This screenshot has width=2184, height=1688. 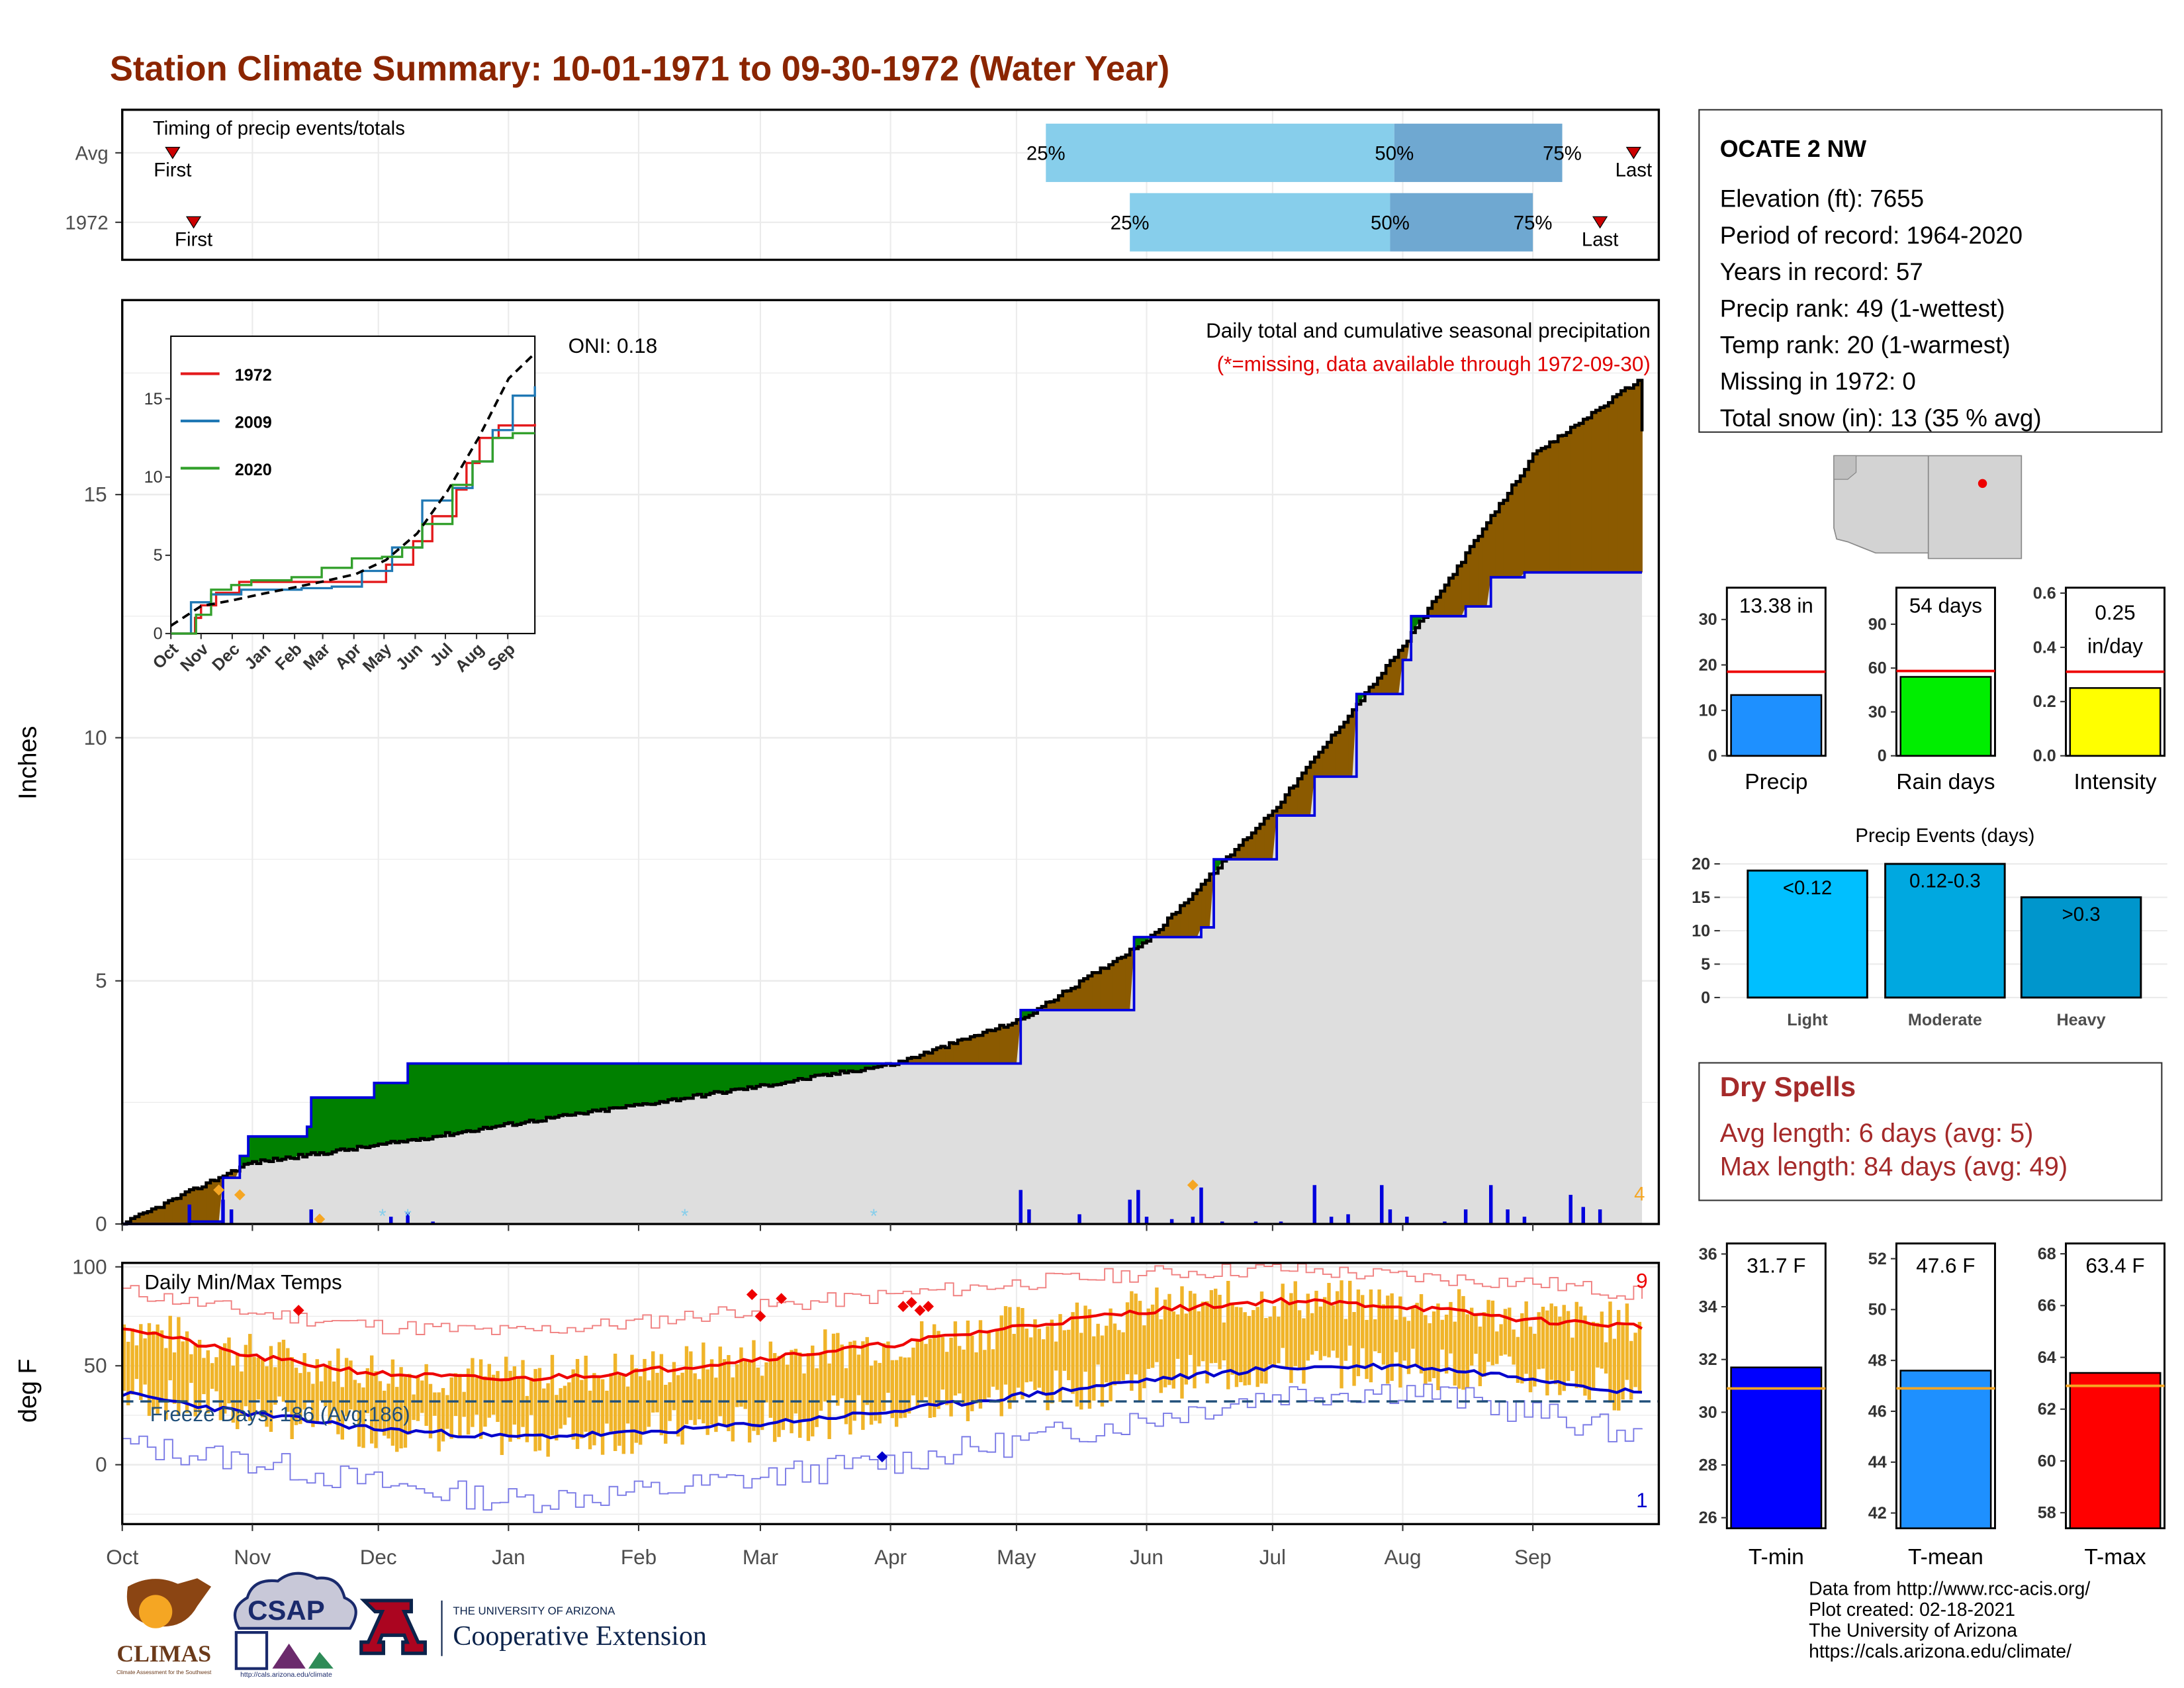 I want to click on mini-ytick-label: 64, so click(x=2047, y=1358).